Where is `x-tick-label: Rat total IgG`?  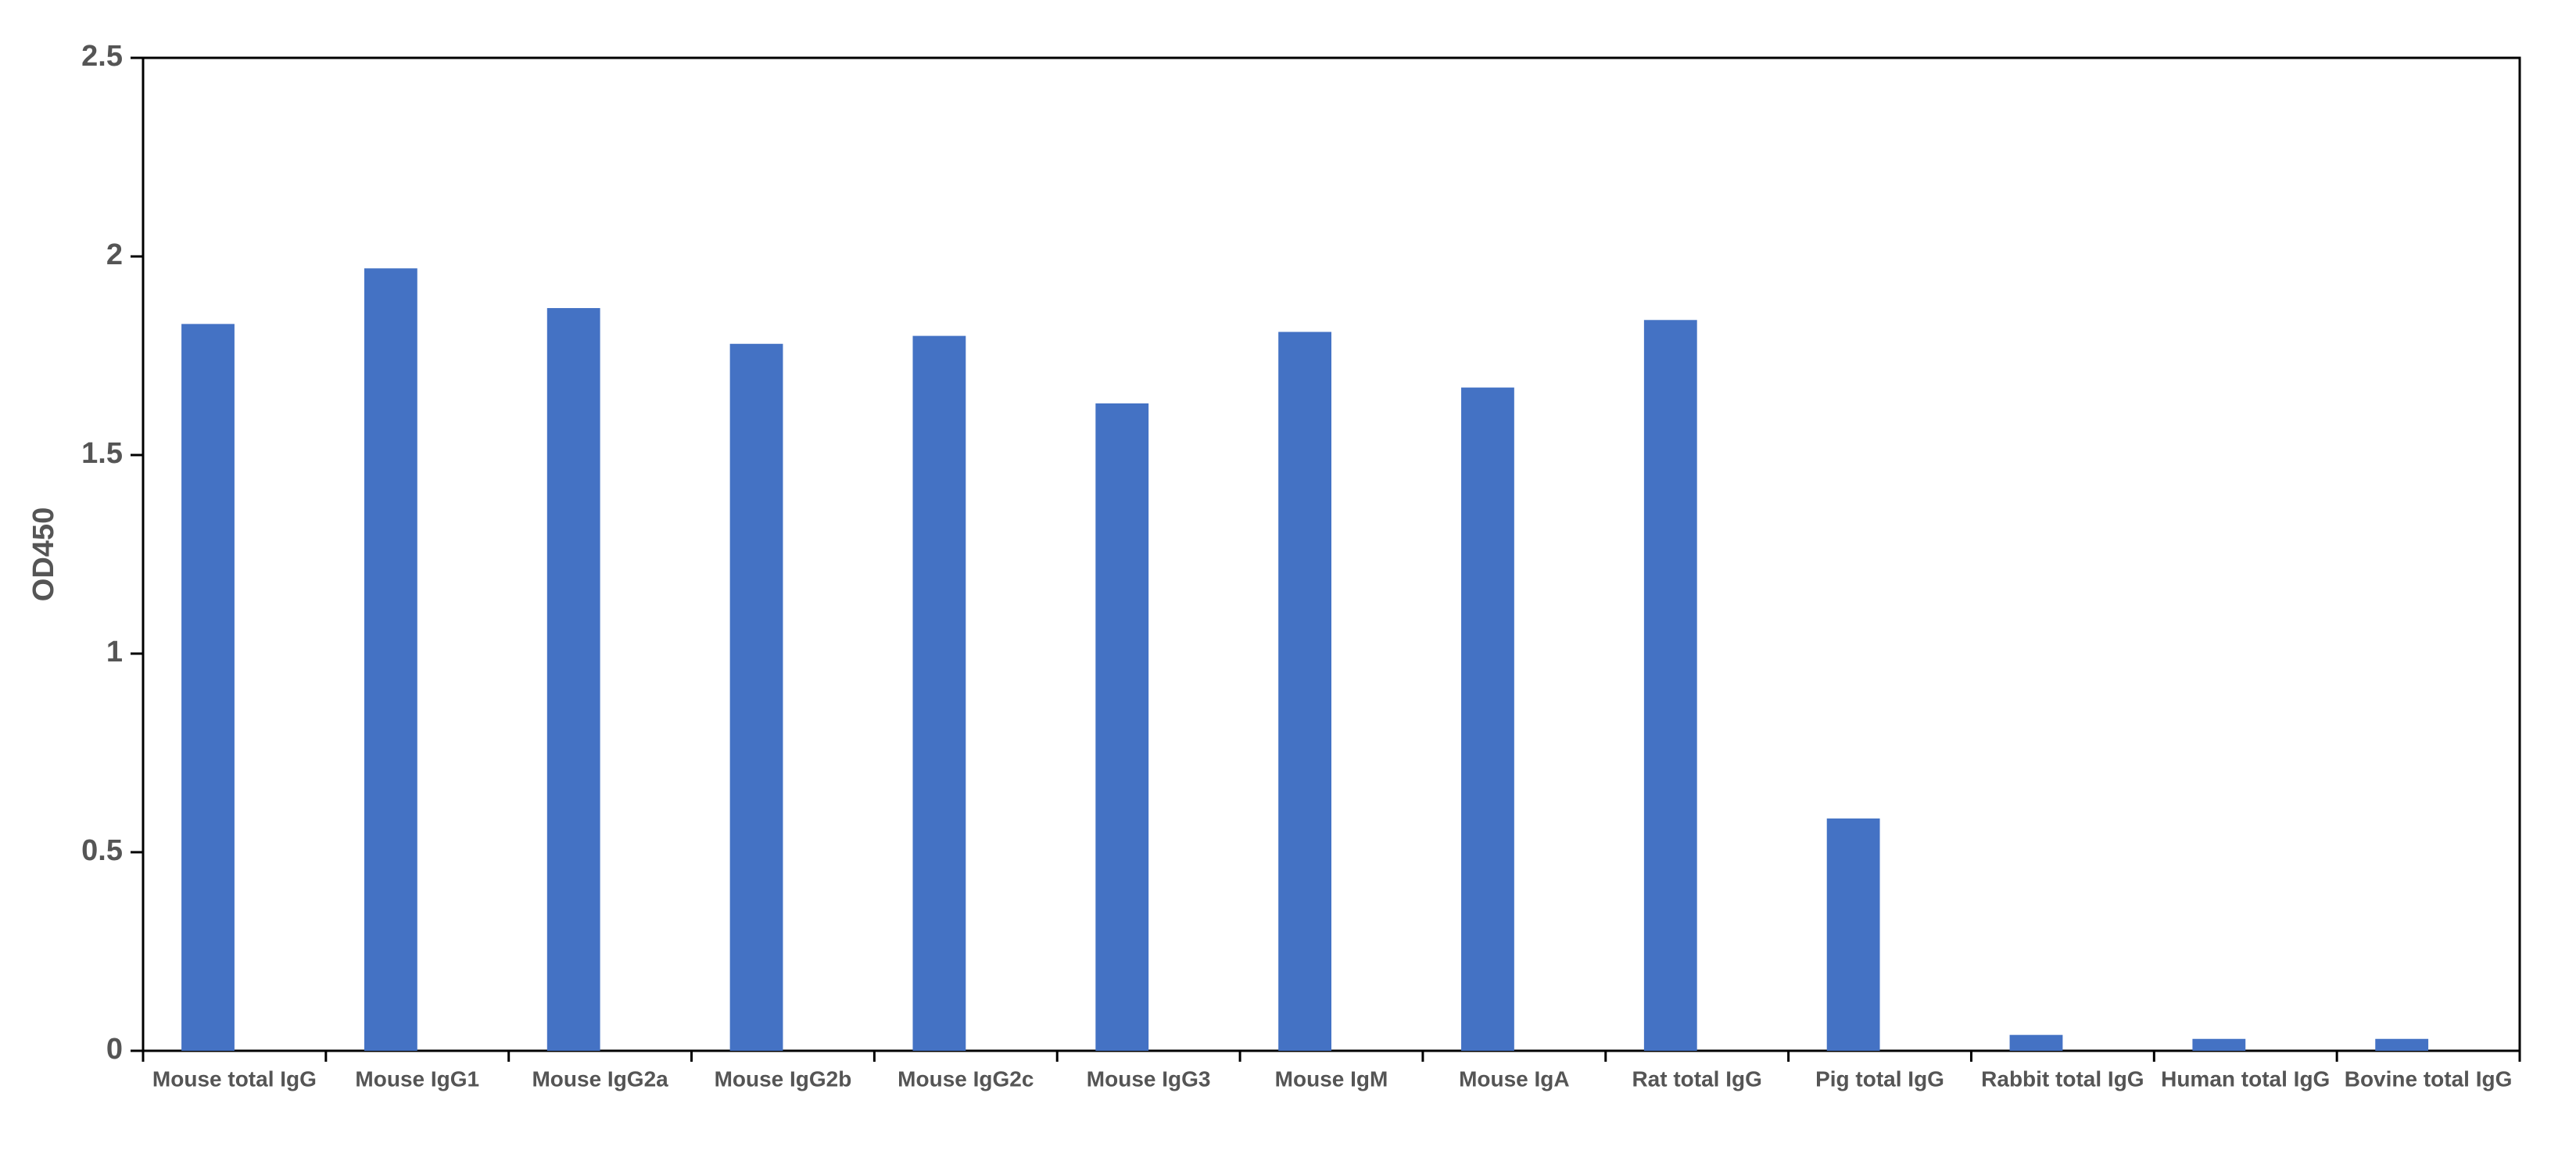
x-tick-label: Rat total IgG is located at coordinates (1696, 1078).